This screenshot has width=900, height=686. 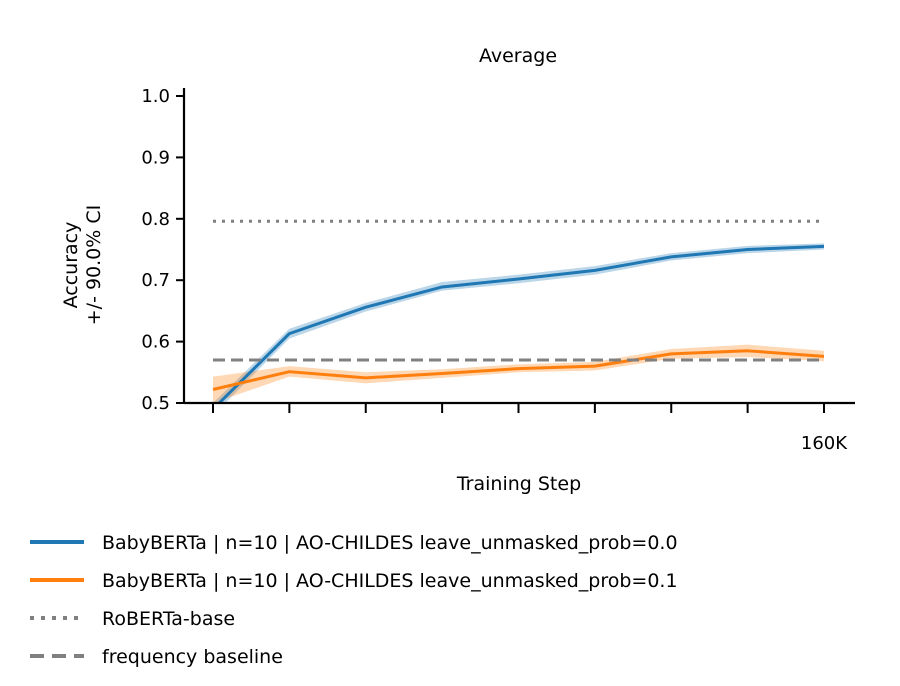 What do you see at coordinates (155, 219) in the screenshot?
I see `y-tick-label: 0.8` at bounding box center [155, 219].